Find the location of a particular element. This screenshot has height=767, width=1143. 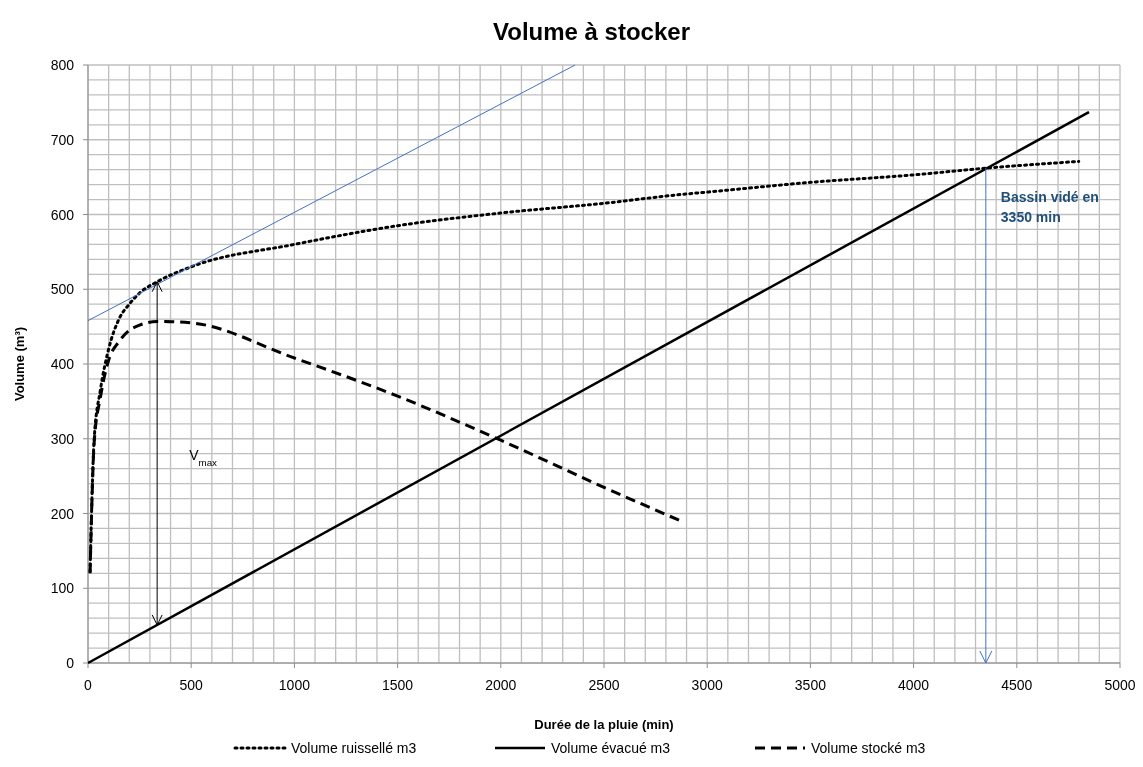

y-axis-title: Volume (m³) is located at coordinates (19, 364).